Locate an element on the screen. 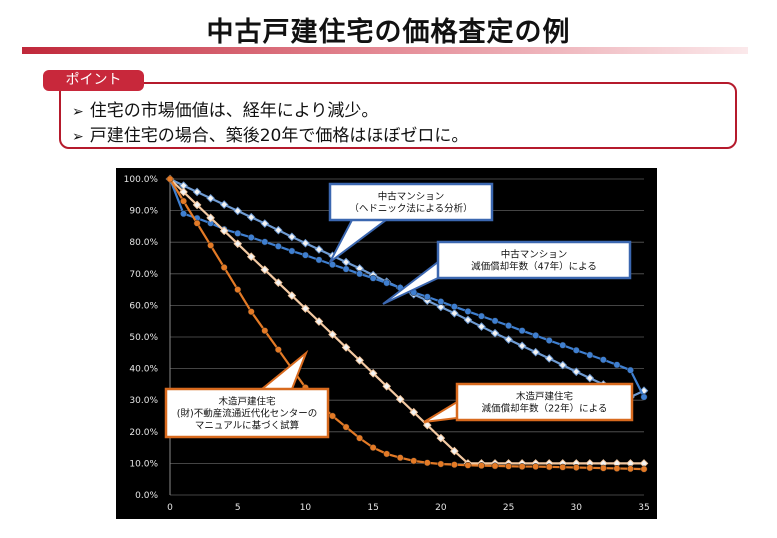 This screenshot has width=777, height=538. callout-text: （ヘドニック法による分析） is located at coordinates (410, 209).